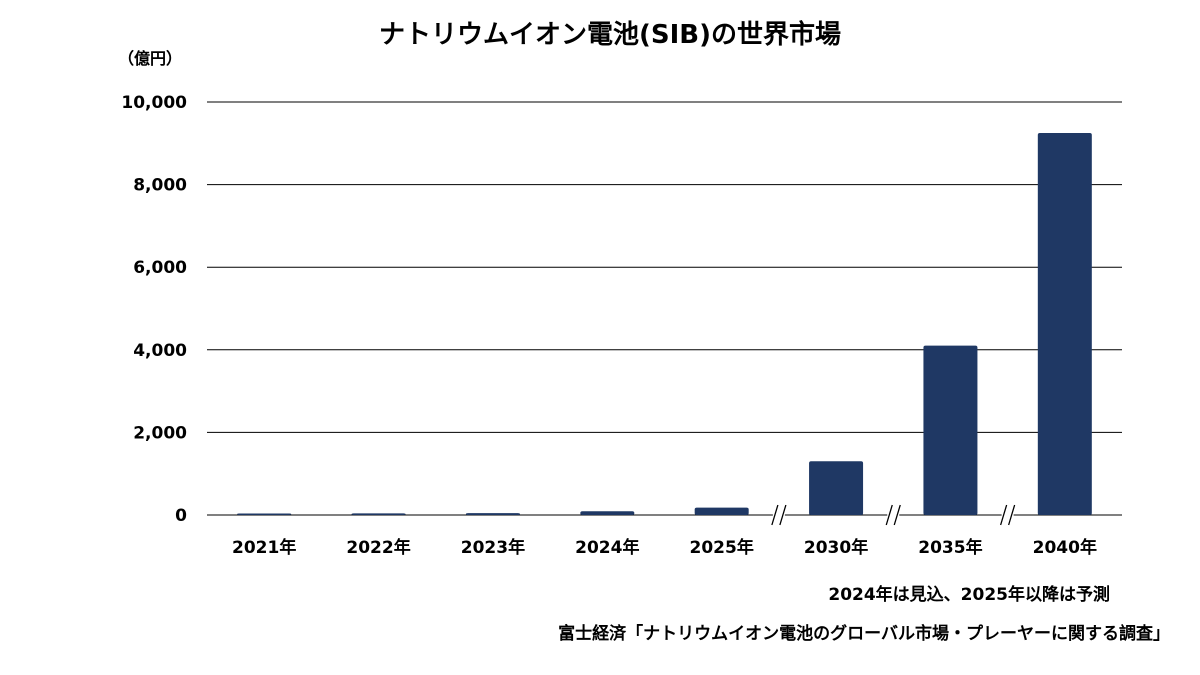 The image size is (1200, 675). What do you see at coordinates (1065, 547) in the screenshot?
I see `x-tick-label: 2040年` at bounding box center [1065, 547].